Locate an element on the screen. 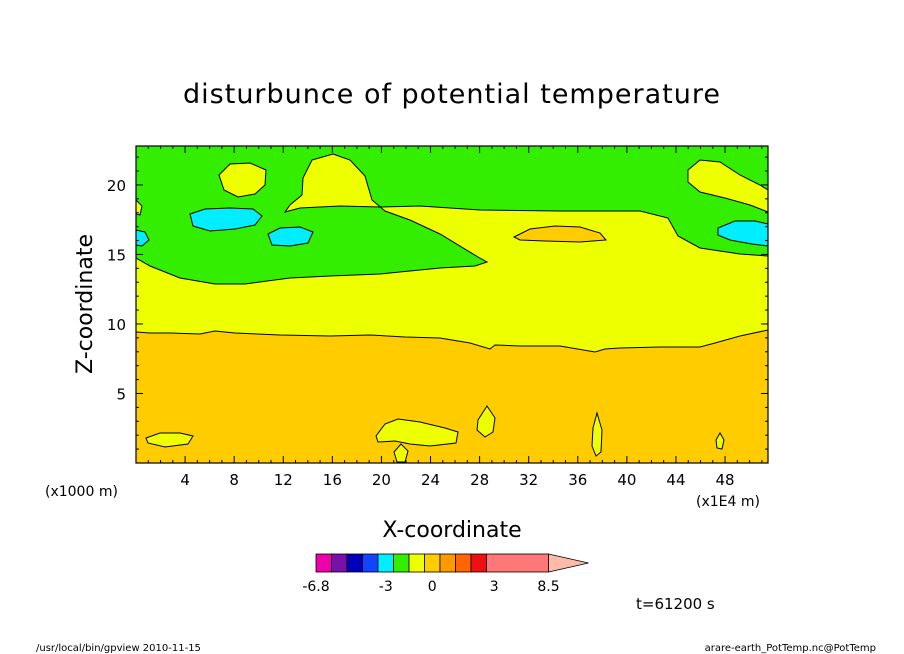 The height and width of the screenshot is (654, 904). x-axis-label: X-coordinate is located at coordinates (451, 530).